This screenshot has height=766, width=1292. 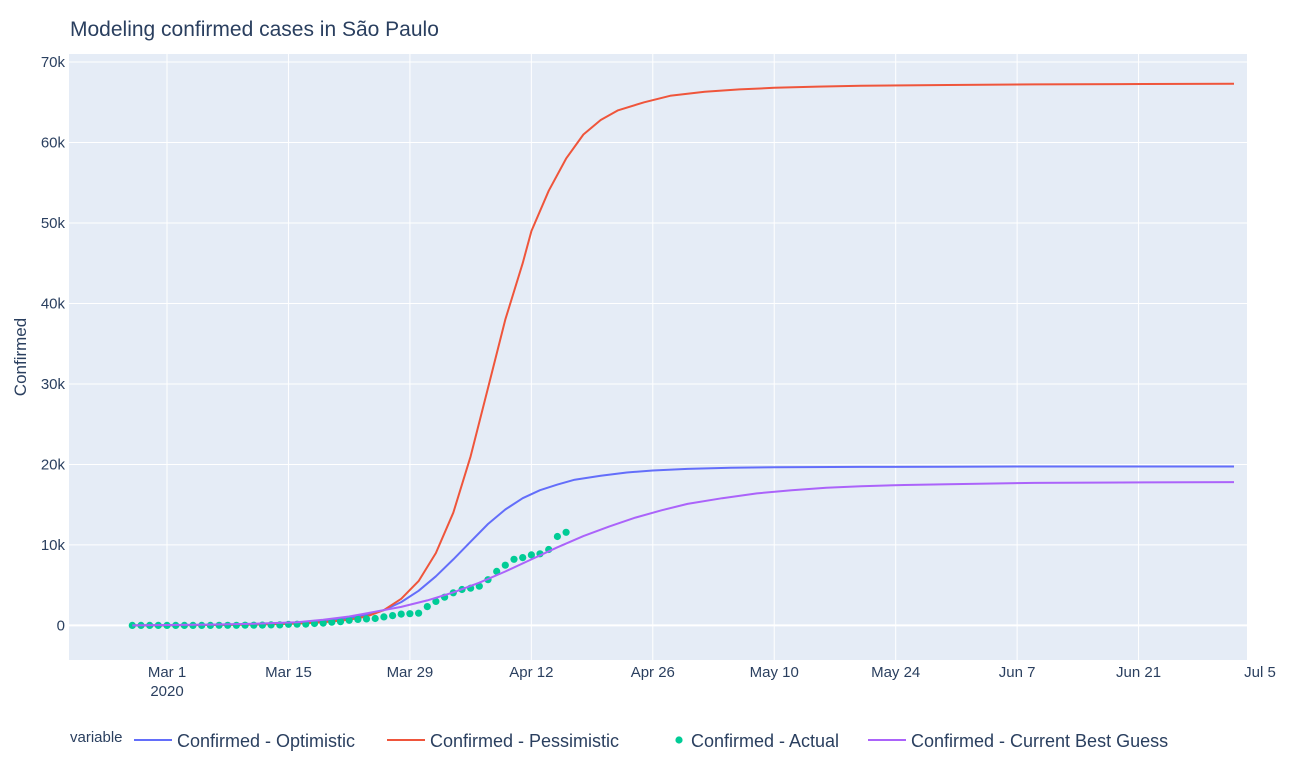 I want to click on legend-item: Confirmed - Actual, so click(x=757, y=741).